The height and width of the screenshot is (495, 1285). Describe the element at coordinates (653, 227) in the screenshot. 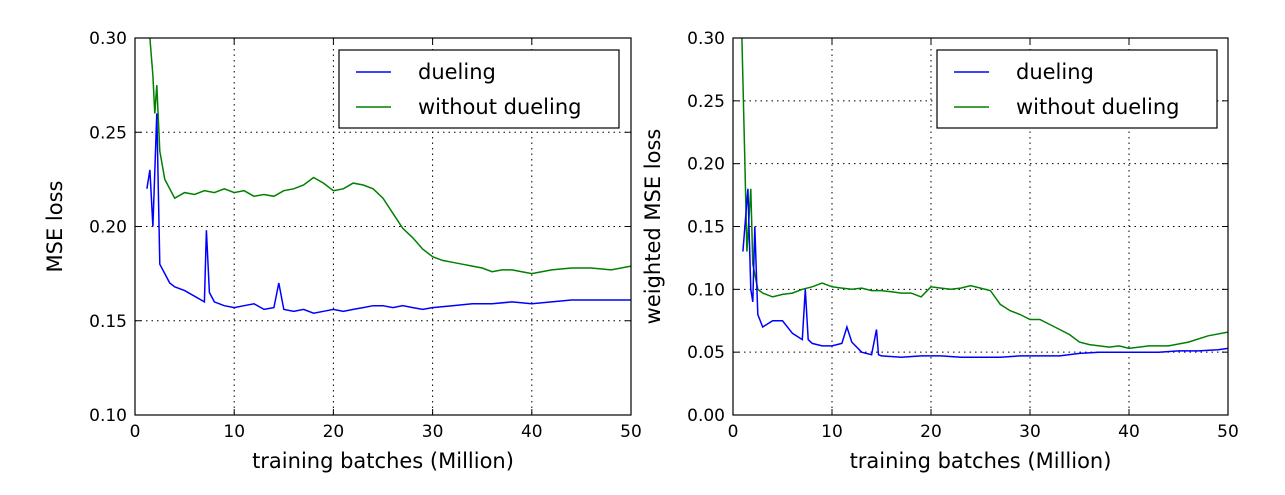

I see `y-axis-label: weighted MSE loss` at that location.